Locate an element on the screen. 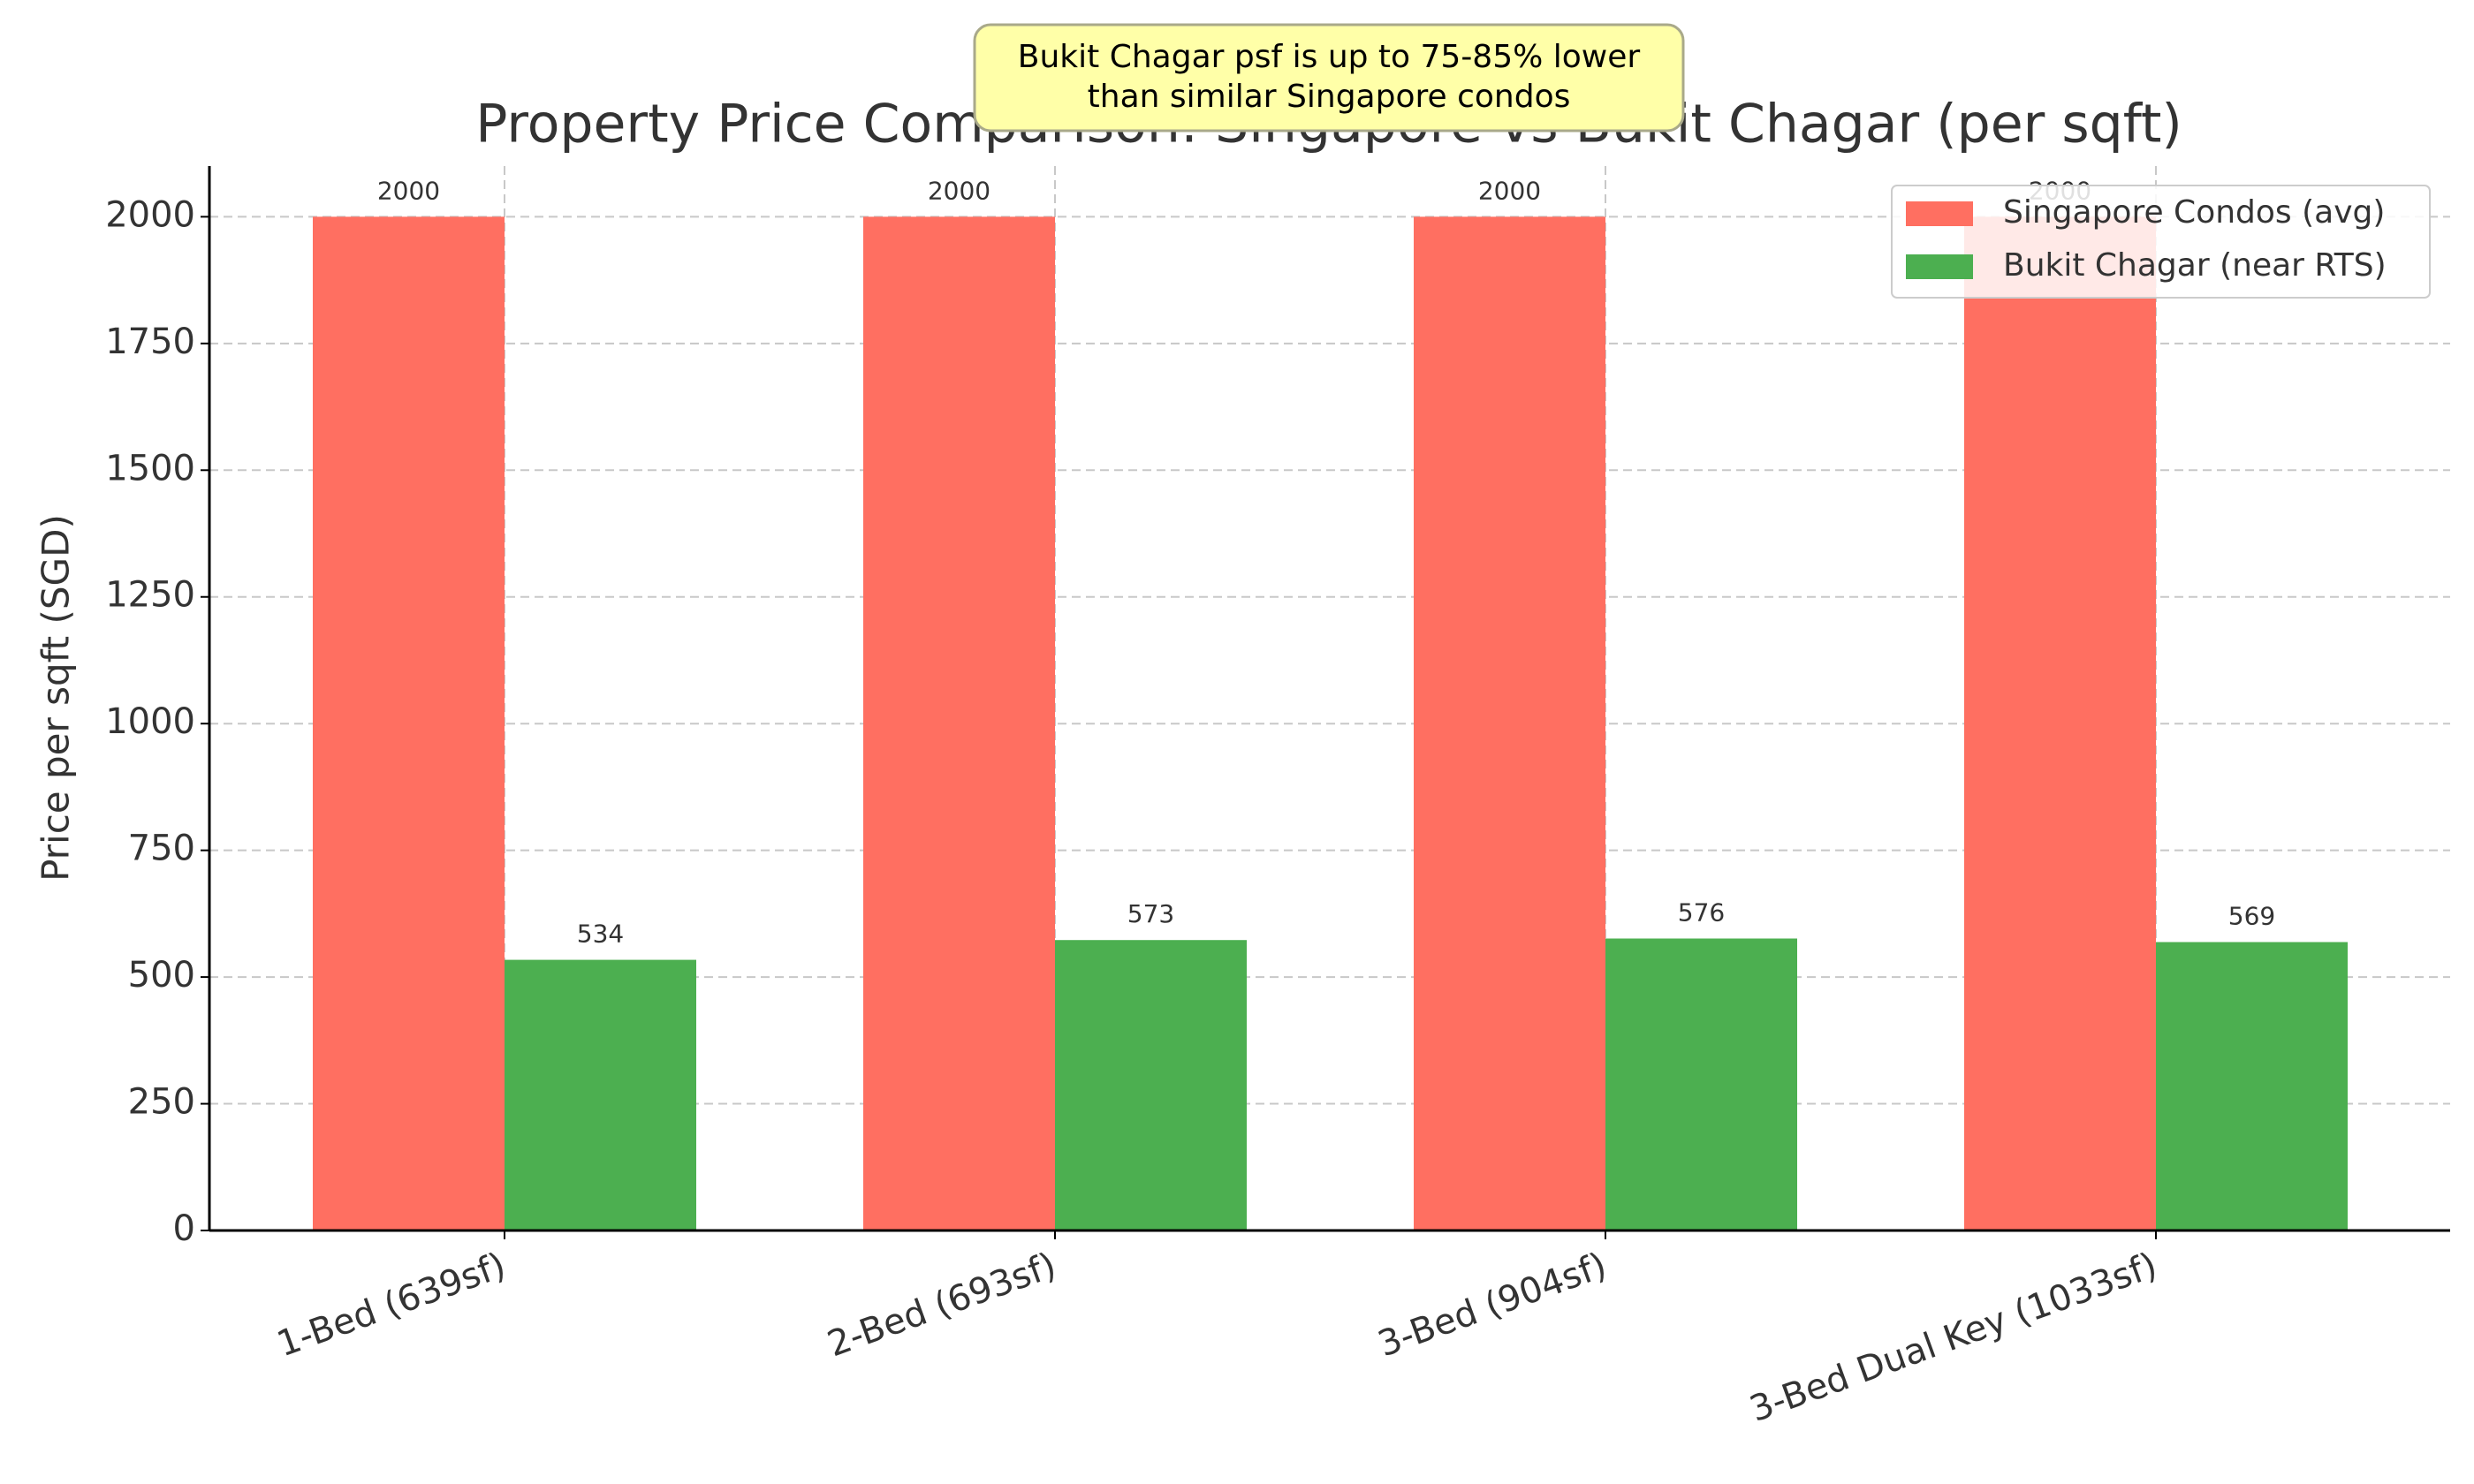  annotation-text: than similar Singapore condos is located at coordinates (1329, 97).